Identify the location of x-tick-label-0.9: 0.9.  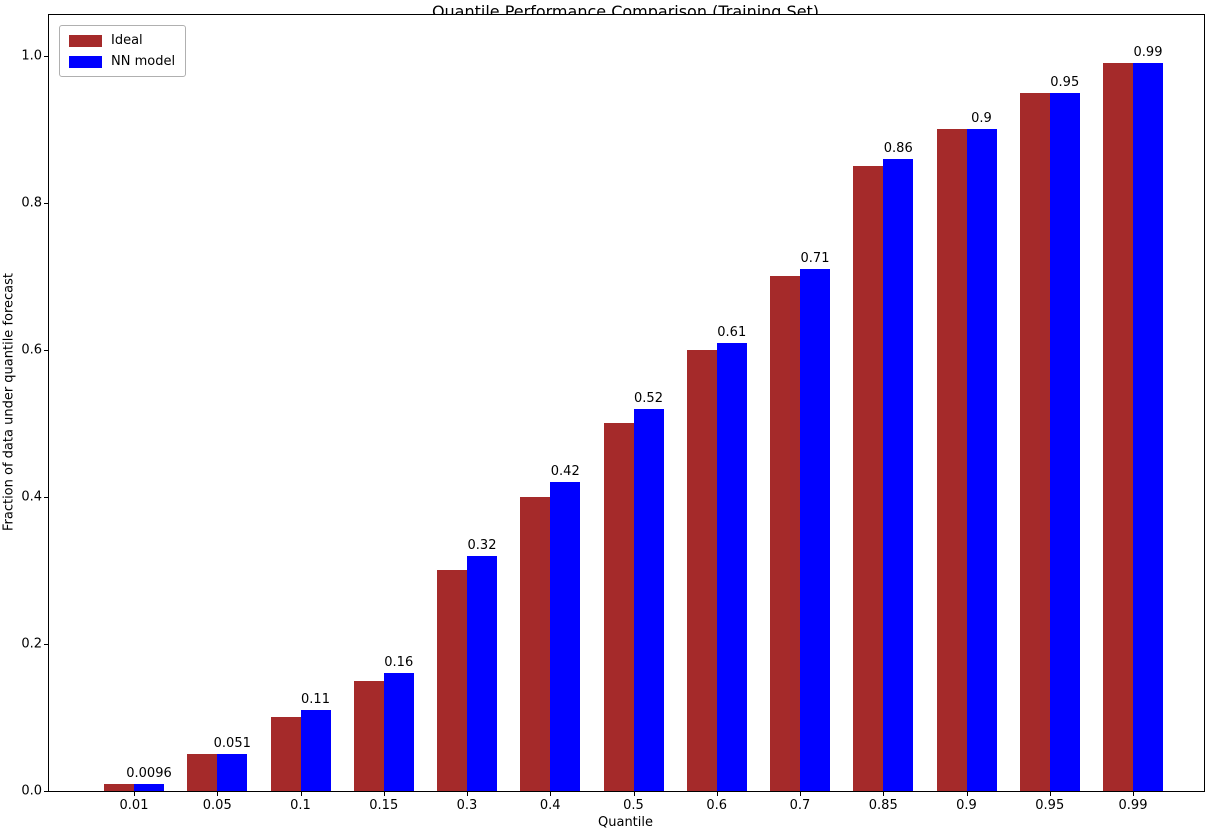
(966, 805).